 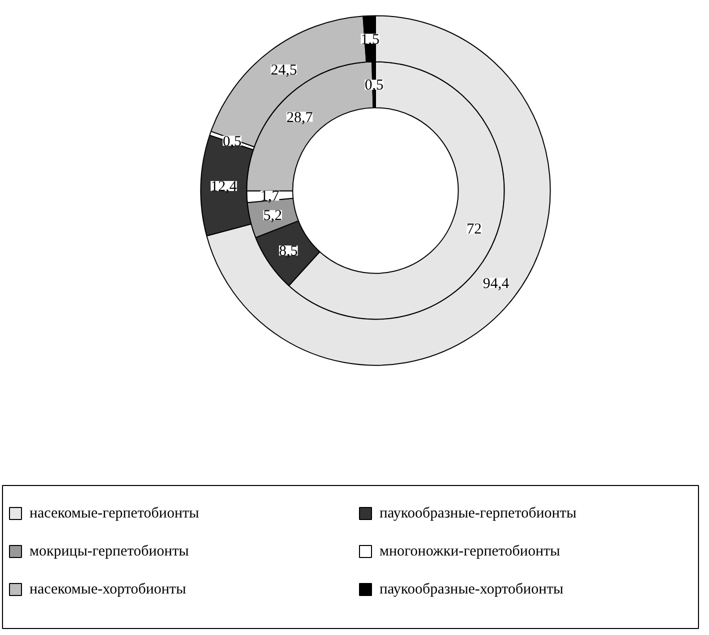 I want to click on data-label: 1,7, so click(x=270, y=196).